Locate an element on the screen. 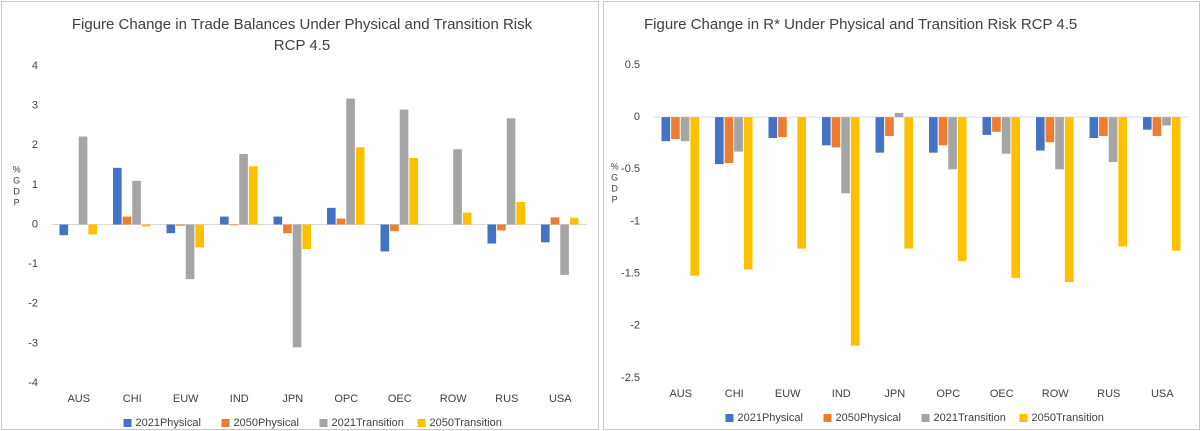 This screenshot has width=1200, height=431. y-axis-label: %GDP is located at coordinates (615, 184).